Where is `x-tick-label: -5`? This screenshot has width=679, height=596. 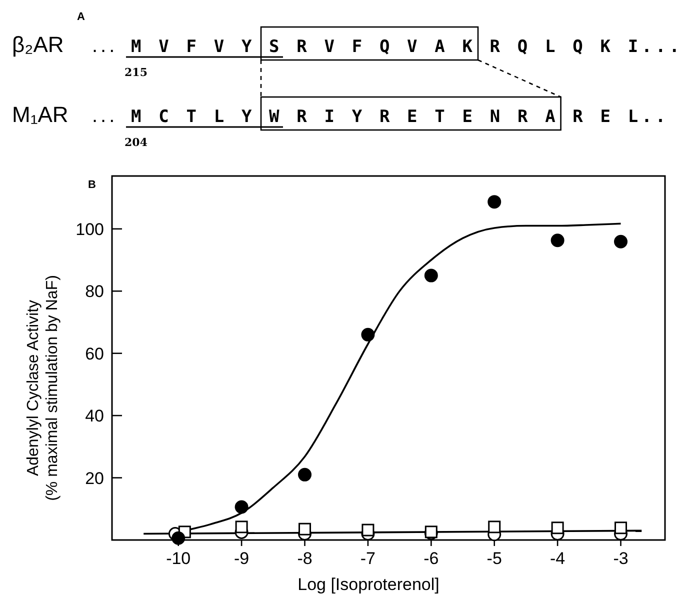 x-tick-label: -5 is located at coordinates (494, 558).